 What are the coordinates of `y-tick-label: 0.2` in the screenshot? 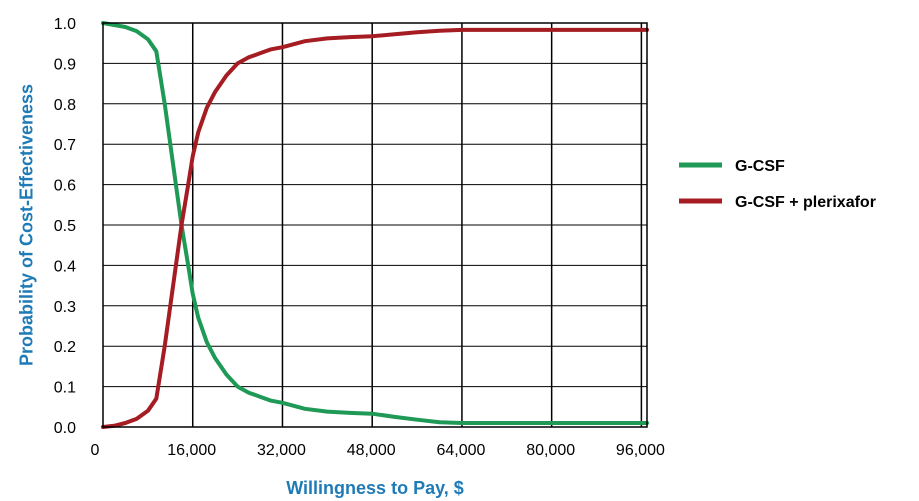 It's located at (65, 347).